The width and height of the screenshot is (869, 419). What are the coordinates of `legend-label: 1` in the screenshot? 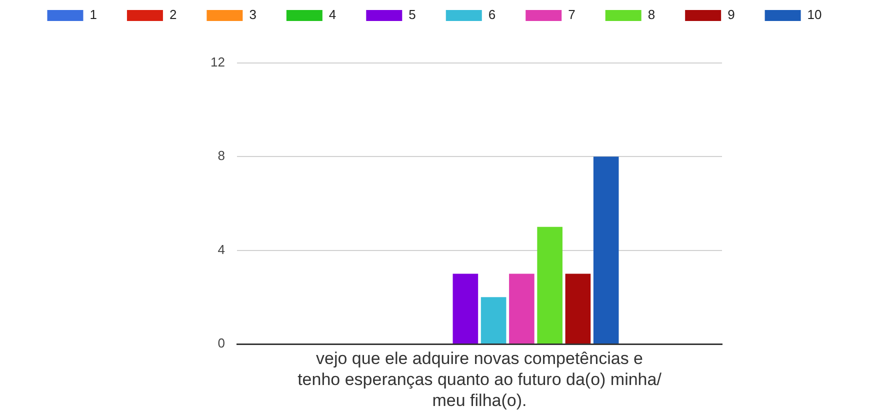 It's located at (93, 14).